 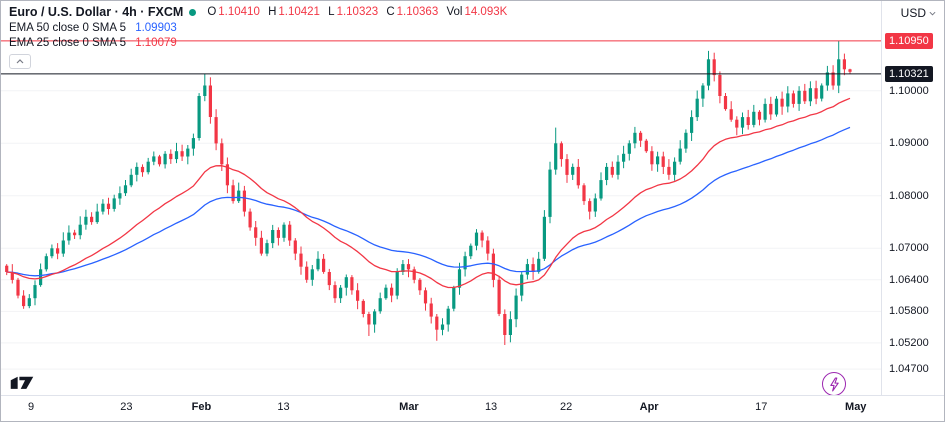 What do you see at coordinates (258, 43) in the screenshot?
I see `indicator-row-ema25: EMA 25 close 0 SMA 5 1.10079` at bounding box center [258, 43].